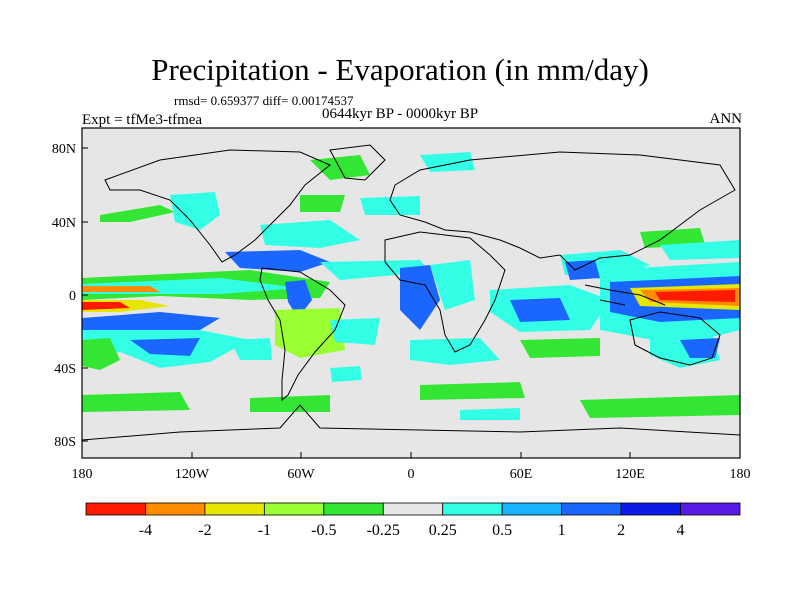 This screenshot has height=600, width=800. Describe the element at coordinates (277, 261) in the screenshot. I see `contour-region-carib-blue` at that location.